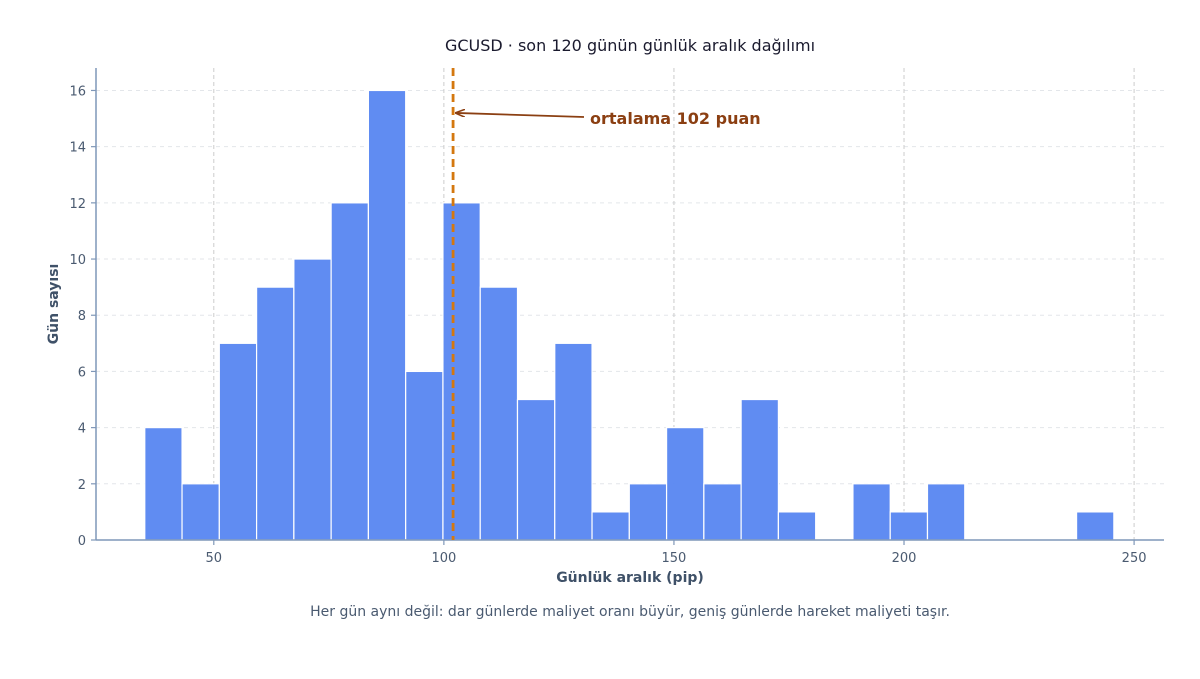  Describe the element at coordinates (82, 372) in the screenshot. I see `y-tick-label-3: 6` at that location.